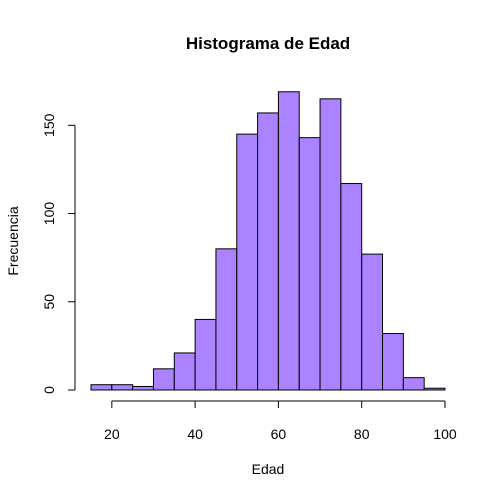 The height and width of the screenshot is (500, 500). Describe the element at coordinates (49, 214) in the screenshot. I see `y-tick-label: 100` at that location.